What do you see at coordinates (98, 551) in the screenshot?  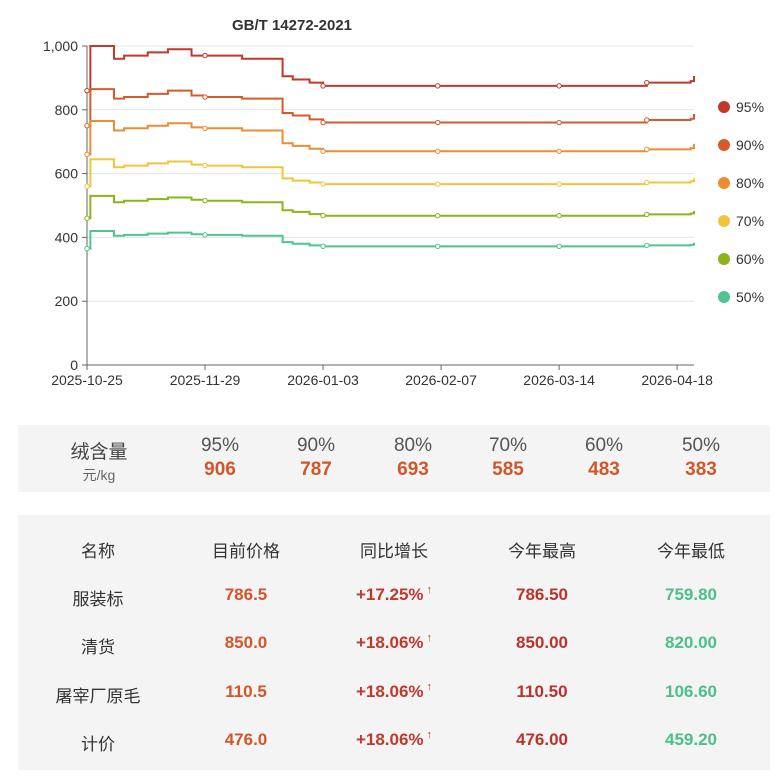 I see `table-header-name: 名称` at bounding box center [98, 551].